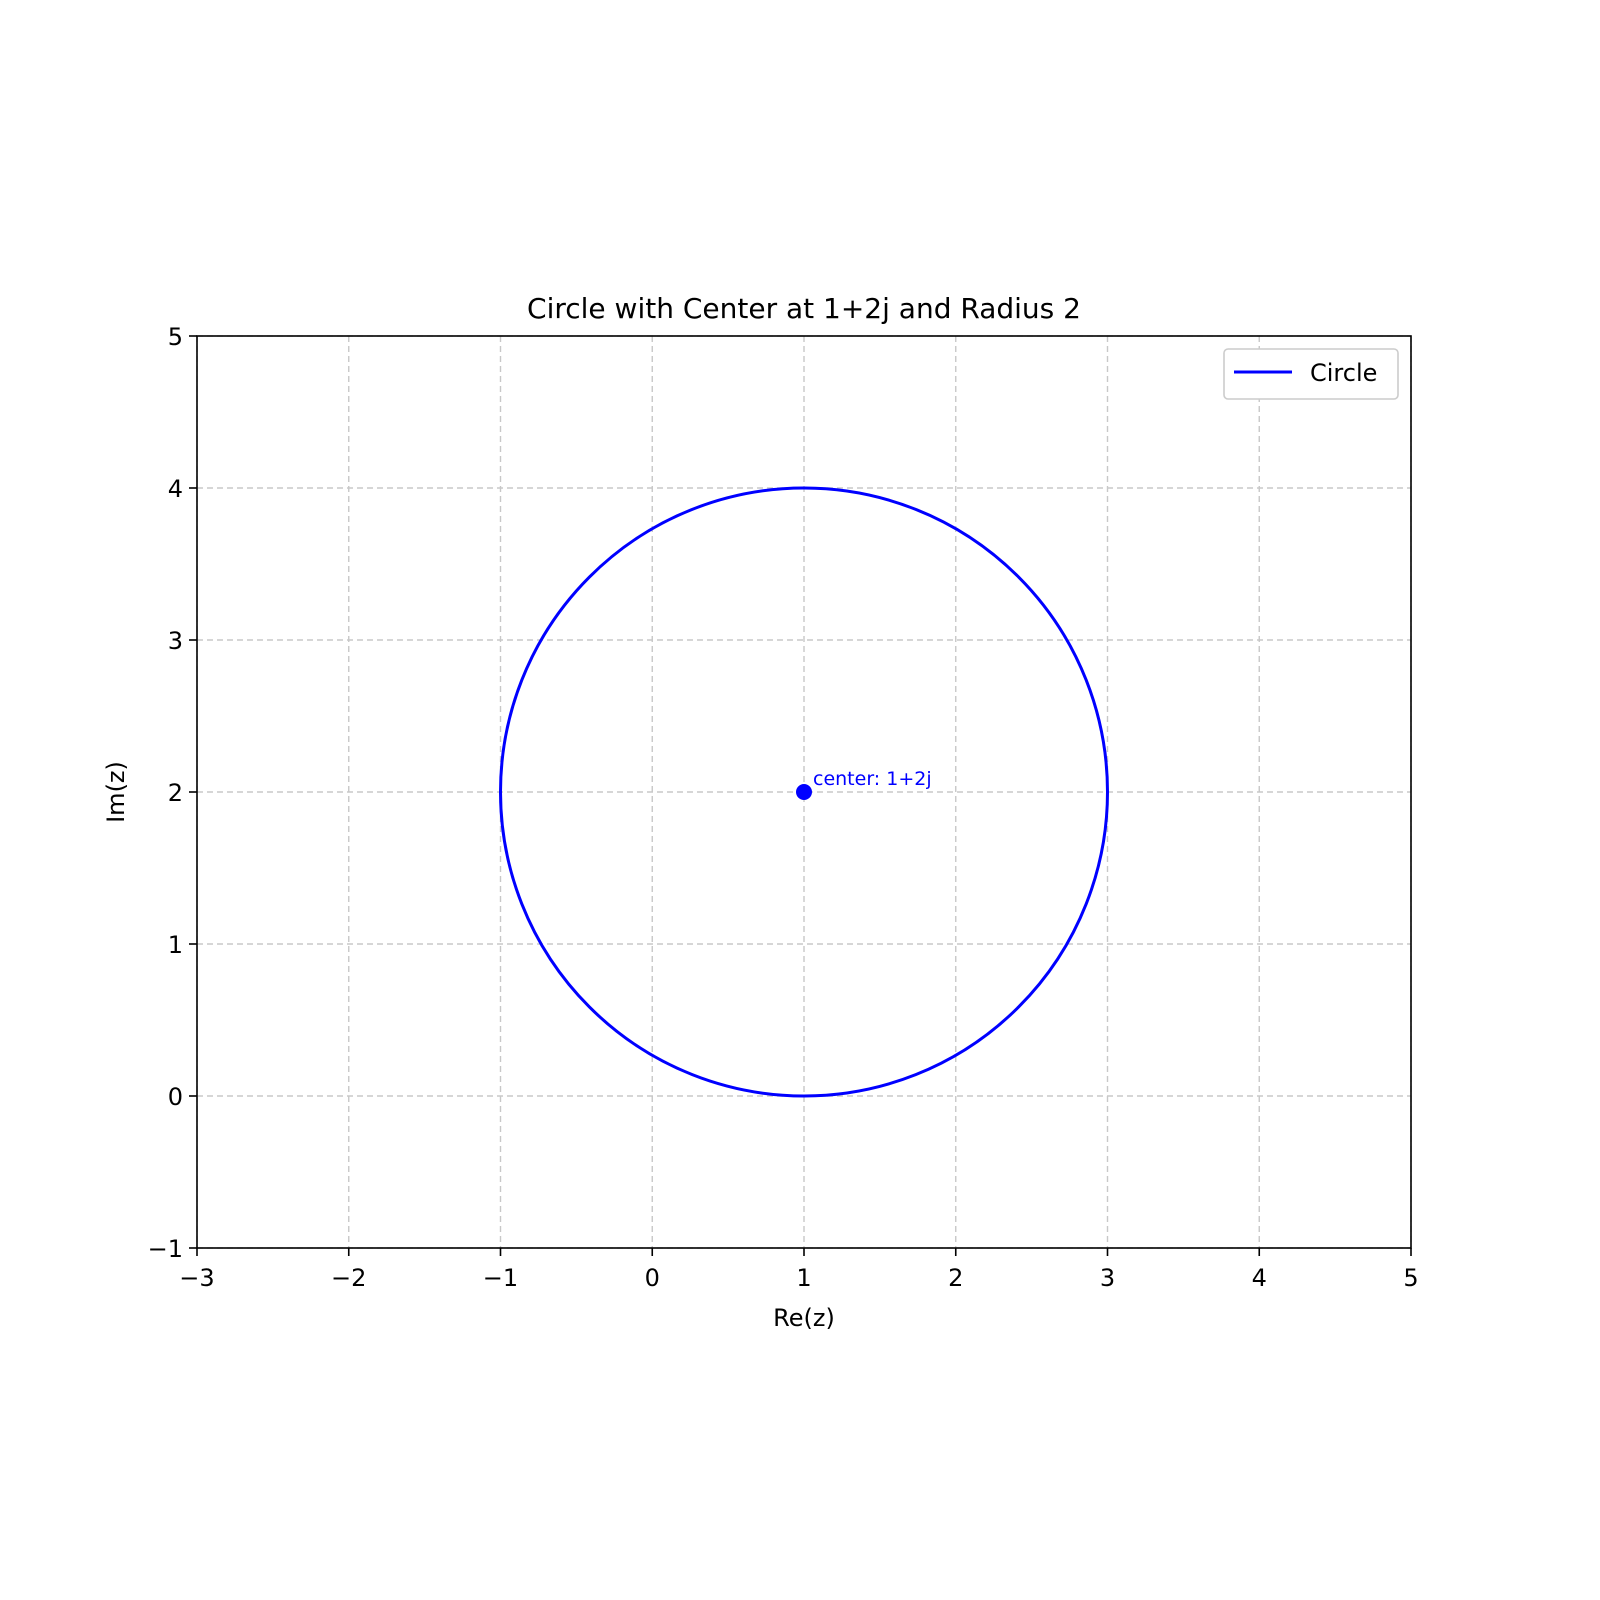  I want to click on x-tick-label: 3, so click(1107, 1278).